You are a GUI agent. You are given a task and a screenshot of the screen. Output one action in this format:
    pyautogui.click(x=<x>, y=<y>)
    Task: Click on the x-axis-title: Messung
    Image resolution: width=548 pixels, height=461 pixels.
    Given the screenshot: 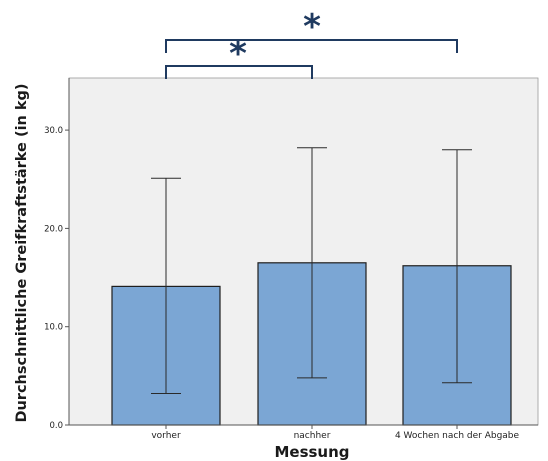 What is the action you would take?
    pyautogui.click(x=311, y=452)
    